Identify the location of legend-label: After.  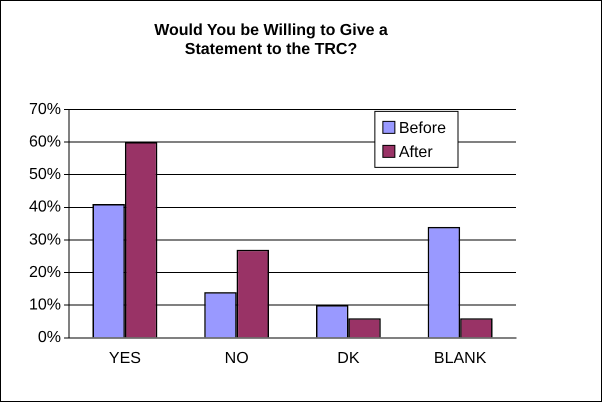
(416, 152).